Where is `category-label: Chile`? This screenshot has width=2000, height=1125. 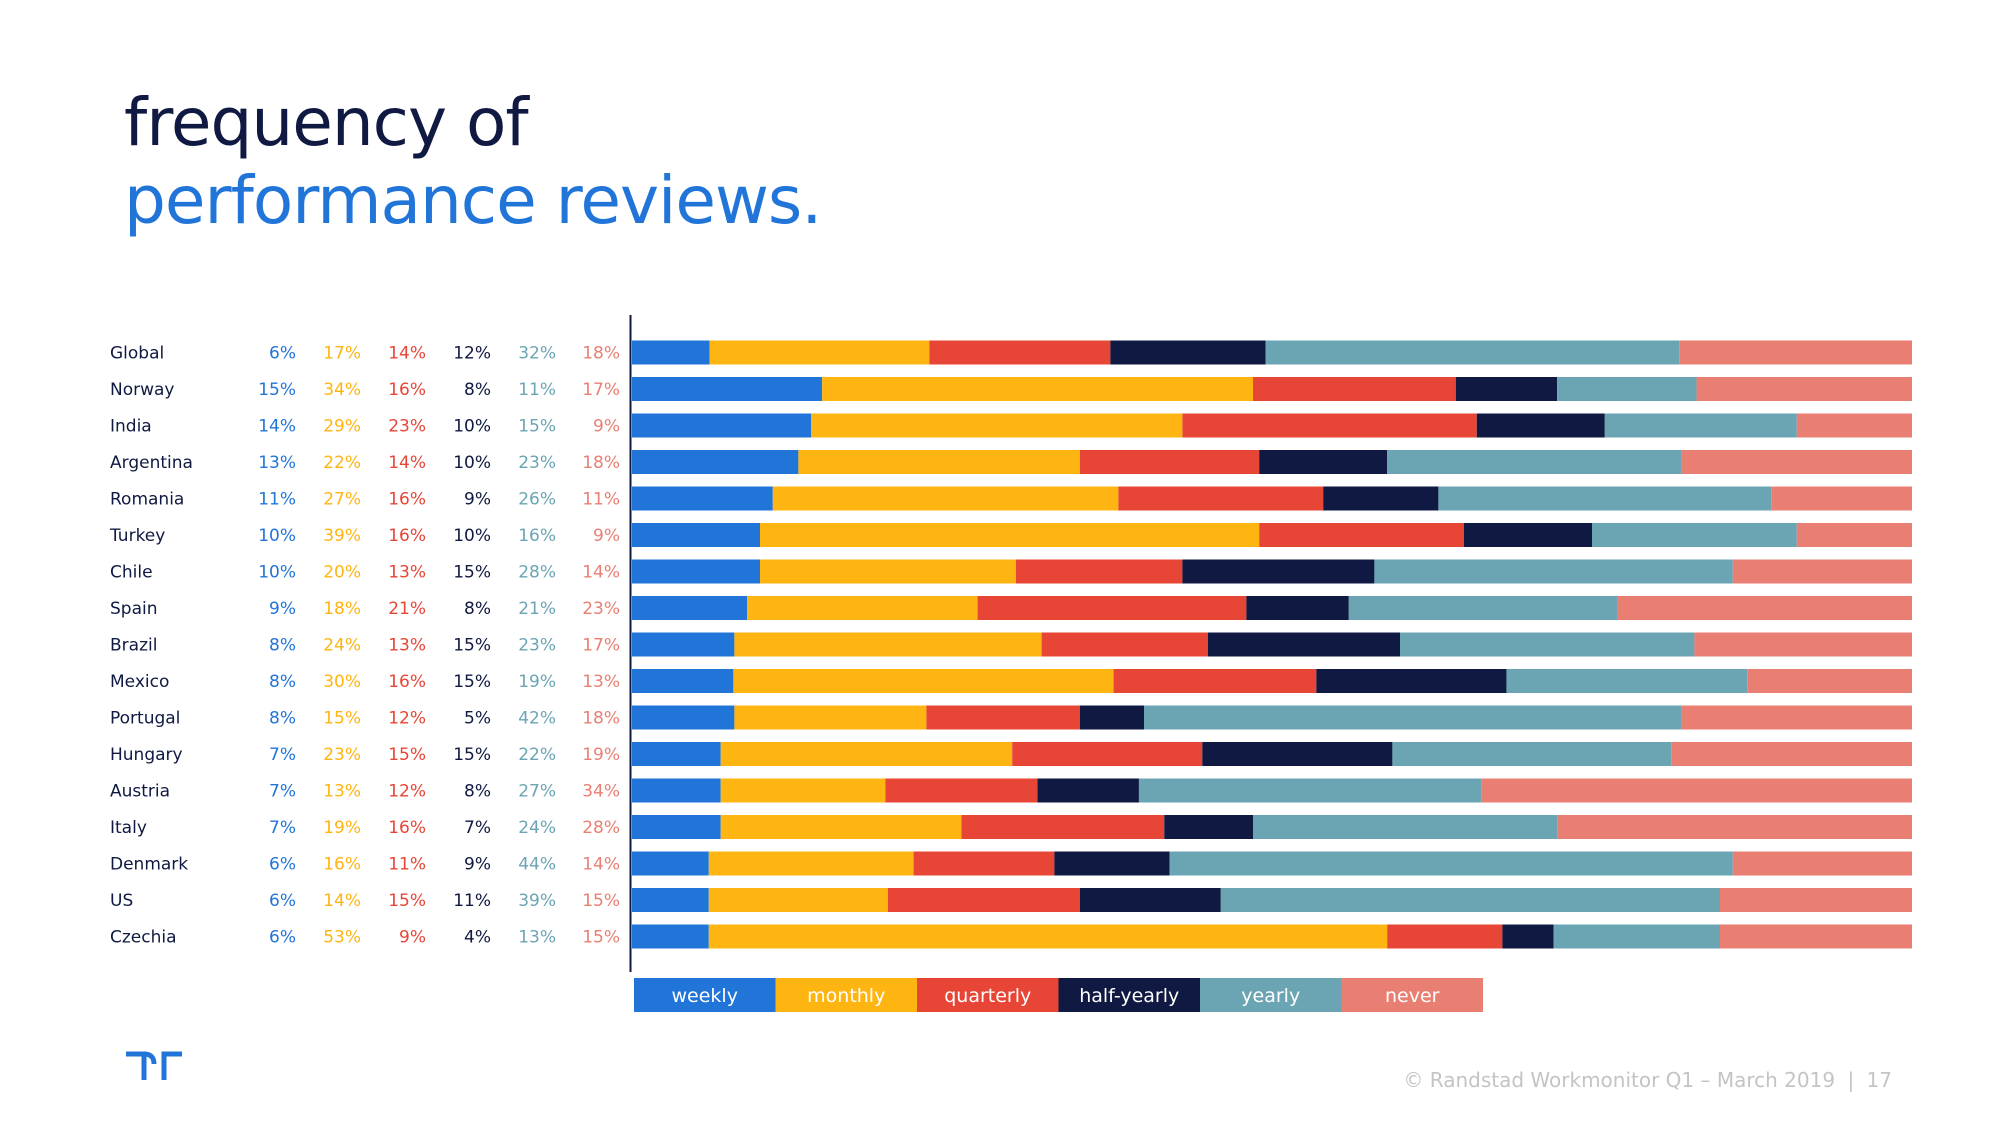
category-label: Chile is located at coordinates (131, 573).